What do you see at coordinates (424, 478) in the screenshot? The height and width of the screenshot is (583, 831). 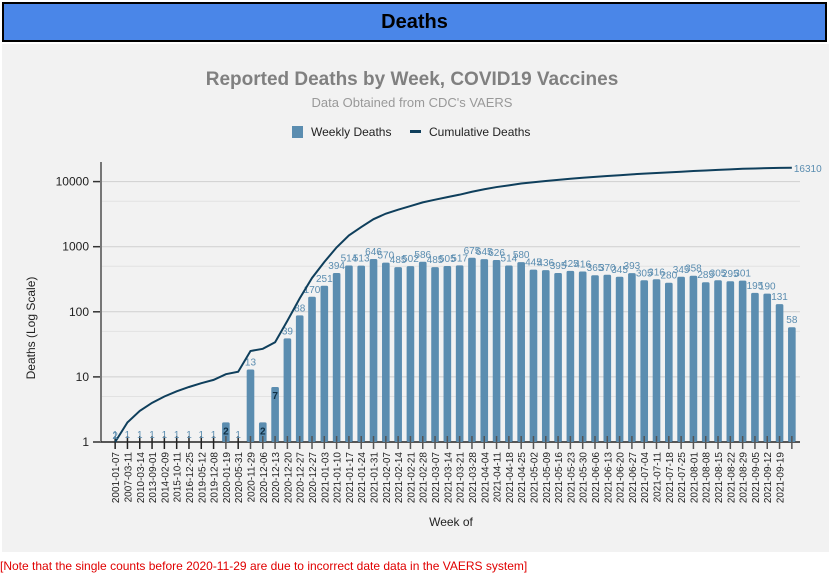 I see `x-tick-label: 2021-02-28` at bounding box center [424, 478].